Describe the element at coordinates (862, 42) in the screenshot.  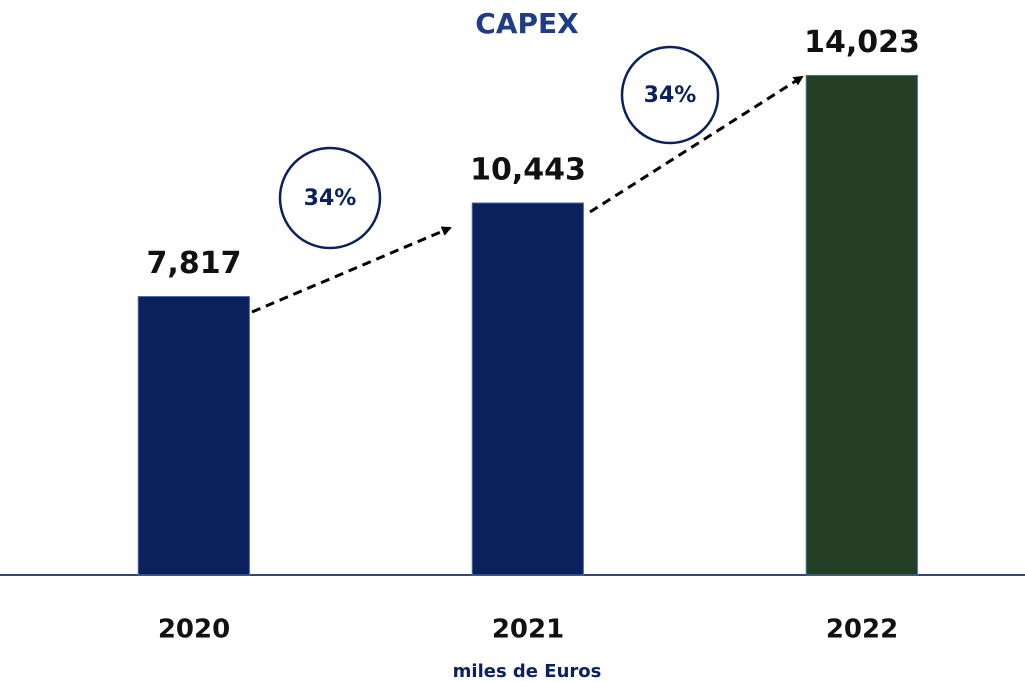
I see `data-label: 14,023` at that location.